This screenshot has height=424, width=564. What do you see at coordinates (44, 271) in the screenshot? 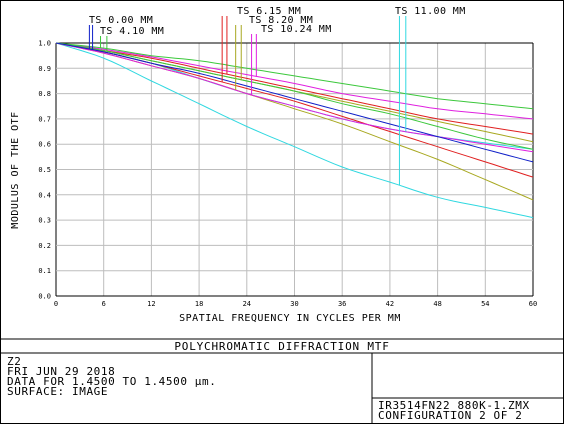
I see `y-tick-label: 0.1` at bounding box center [44, 271].